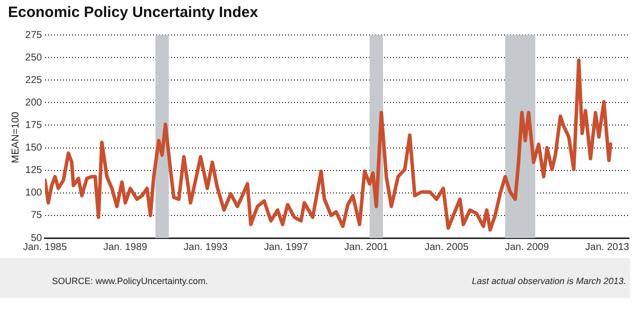  What do you see at coordinates (33, 170) in the screenshot?
I see `y-tick-label: 125` at bounding box center [33, 170].